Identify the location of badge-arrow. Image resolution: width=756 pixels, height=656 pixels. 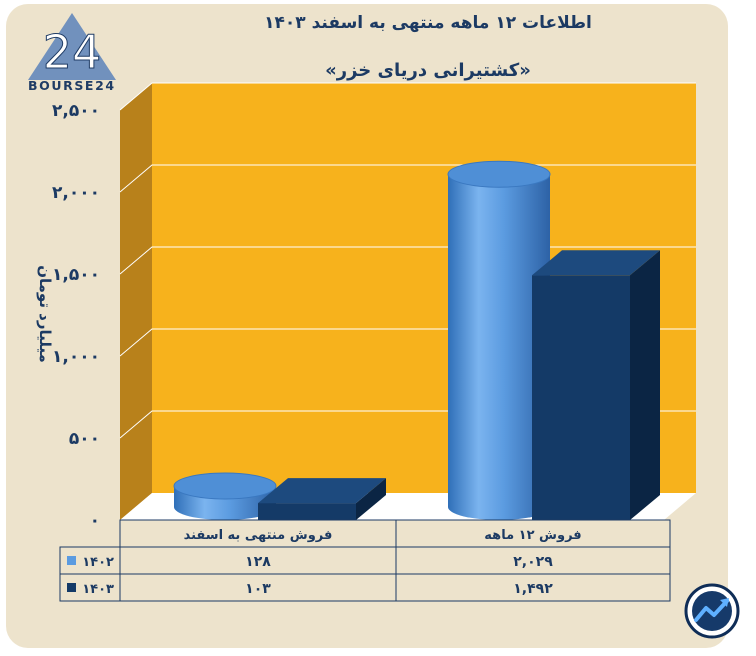
(711, 610).